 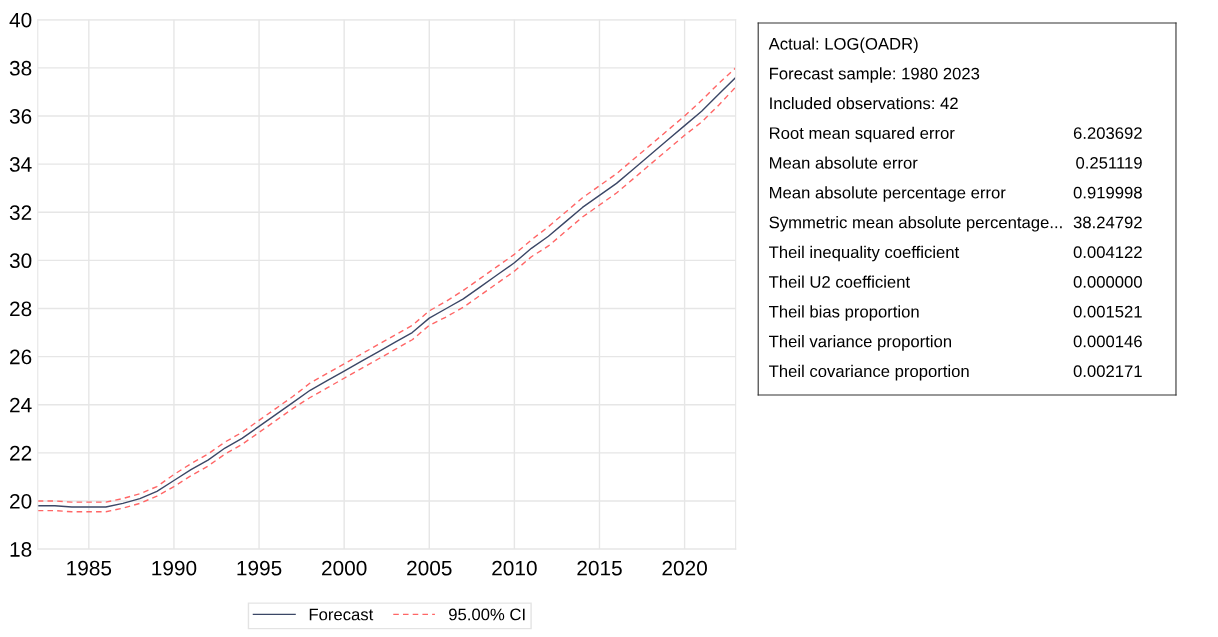 What do you see at coordinates (875, 75) in the screenshot?
I see `text: Forecast sample: 1980 2023` at bounding box center [875, 75].